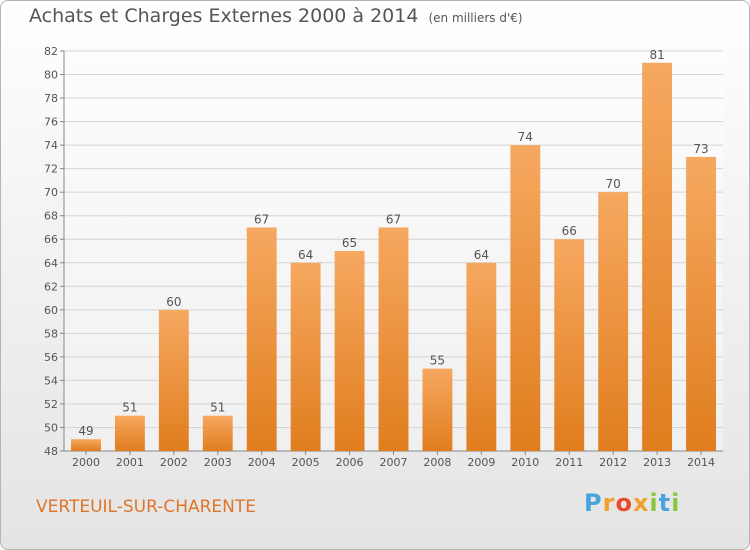 Image resolution: width=750 pixels, height=550 pixels. I want to click on x-tick-label: 2014, so click(701, 462).